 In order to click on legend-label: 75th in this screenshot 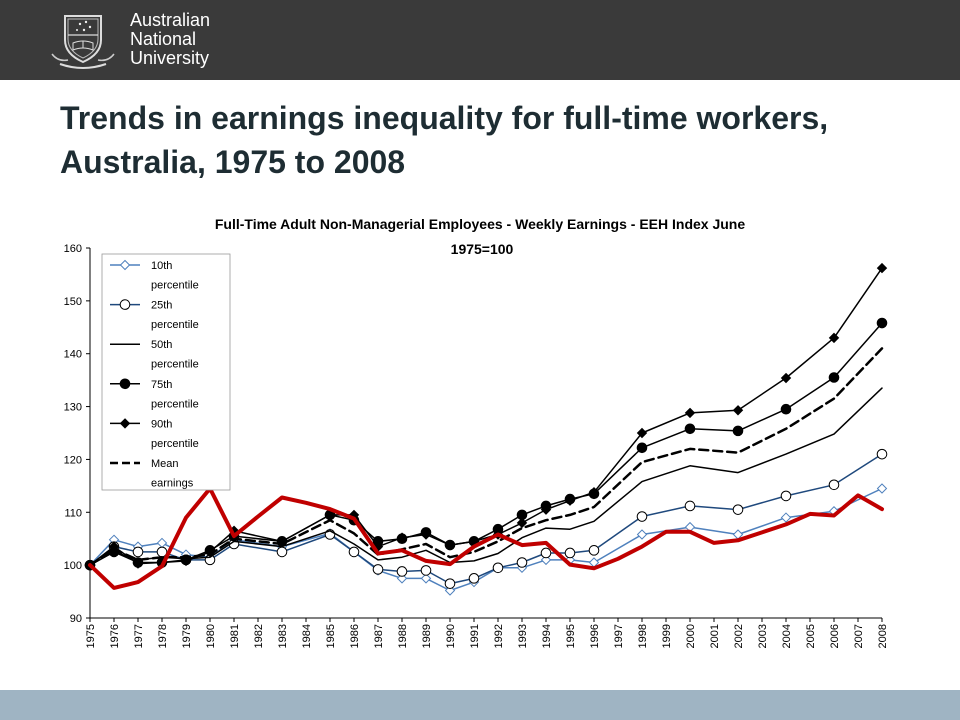, I will do `click(161, 385)`.